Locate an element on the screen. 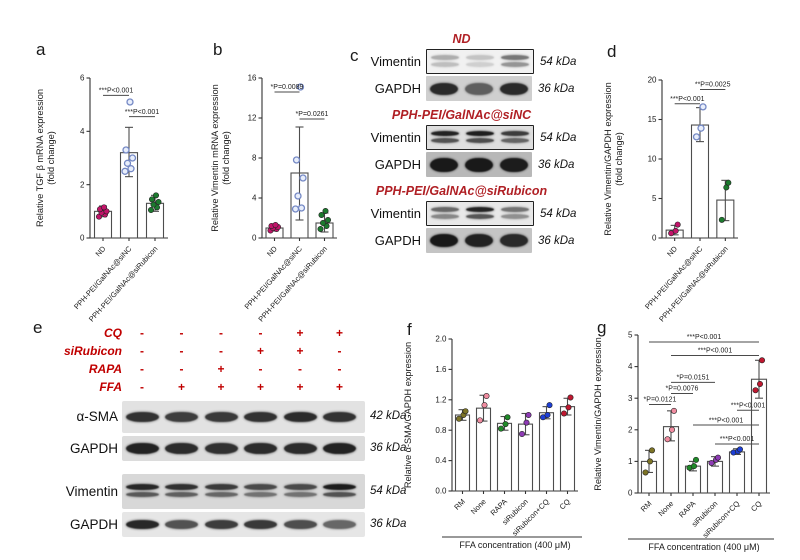 Image resolution: width=800 pixels, height=560 pixels. significance-label: *P=0.0151 is located at coordinates (693, 378).